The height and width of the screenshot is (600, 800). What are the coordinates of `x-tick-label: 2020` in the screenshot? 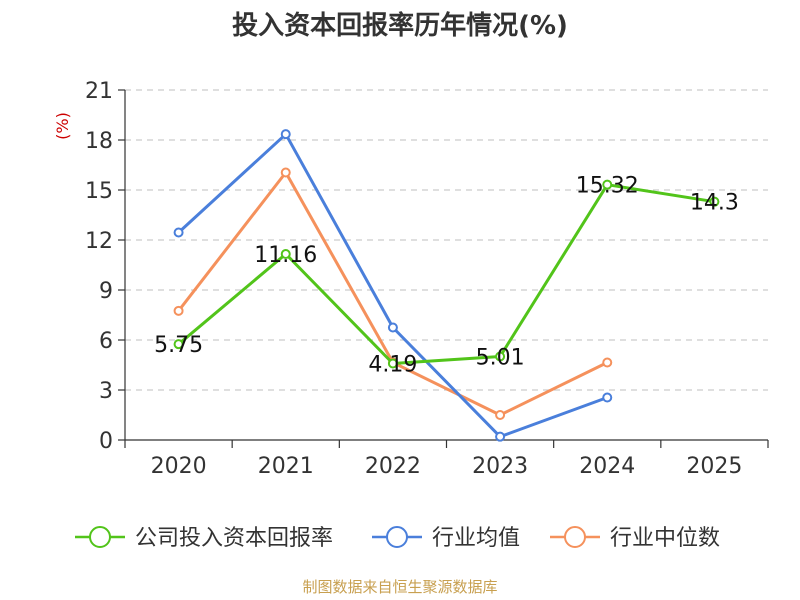 It's located at (179, 466).